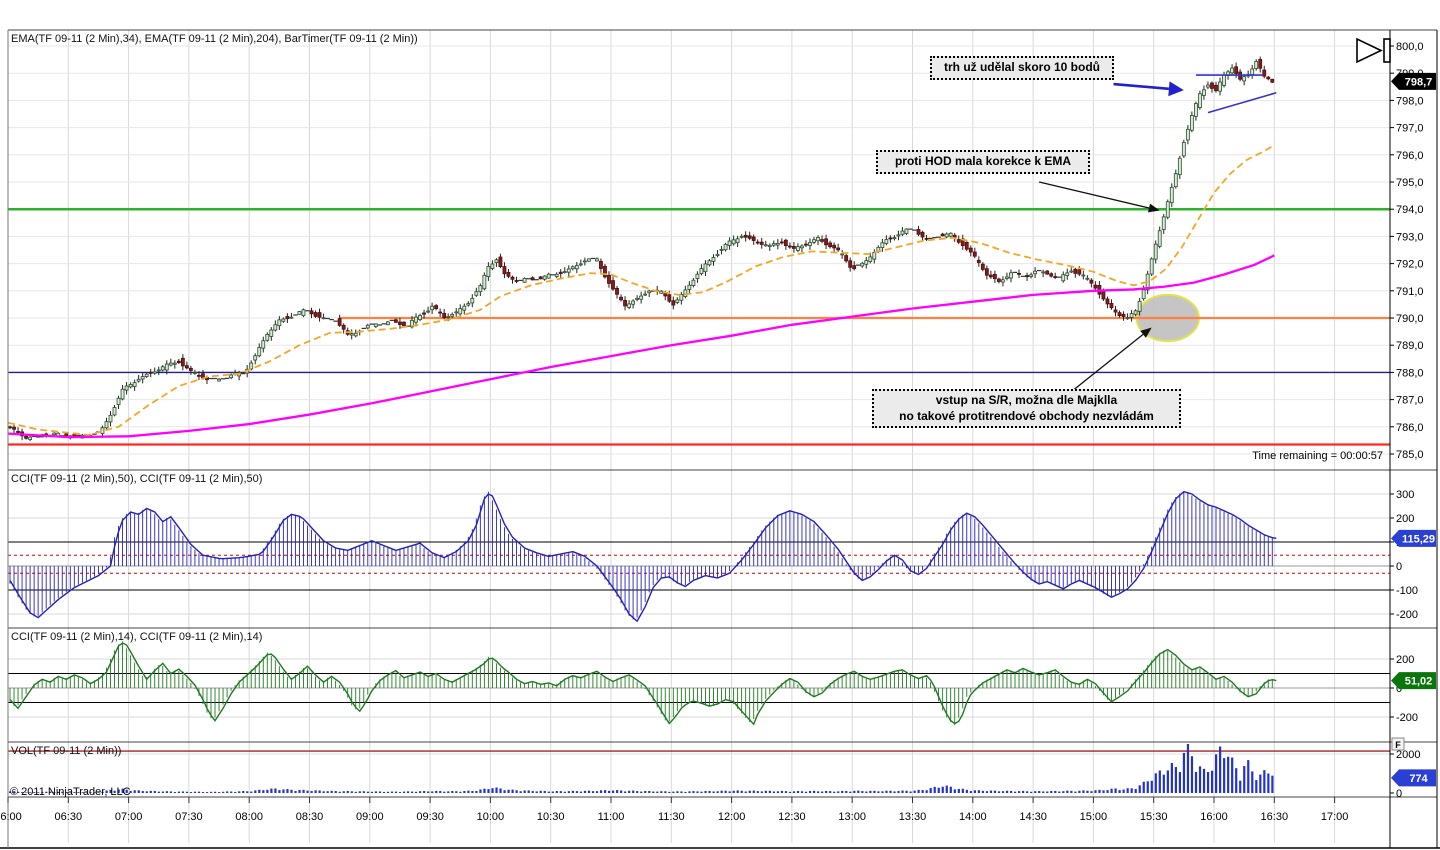  What do you see at coordinates (1094, 817) in the screenshot?
I see `axis-label: 15:00` at bounding box center [1094, 817].